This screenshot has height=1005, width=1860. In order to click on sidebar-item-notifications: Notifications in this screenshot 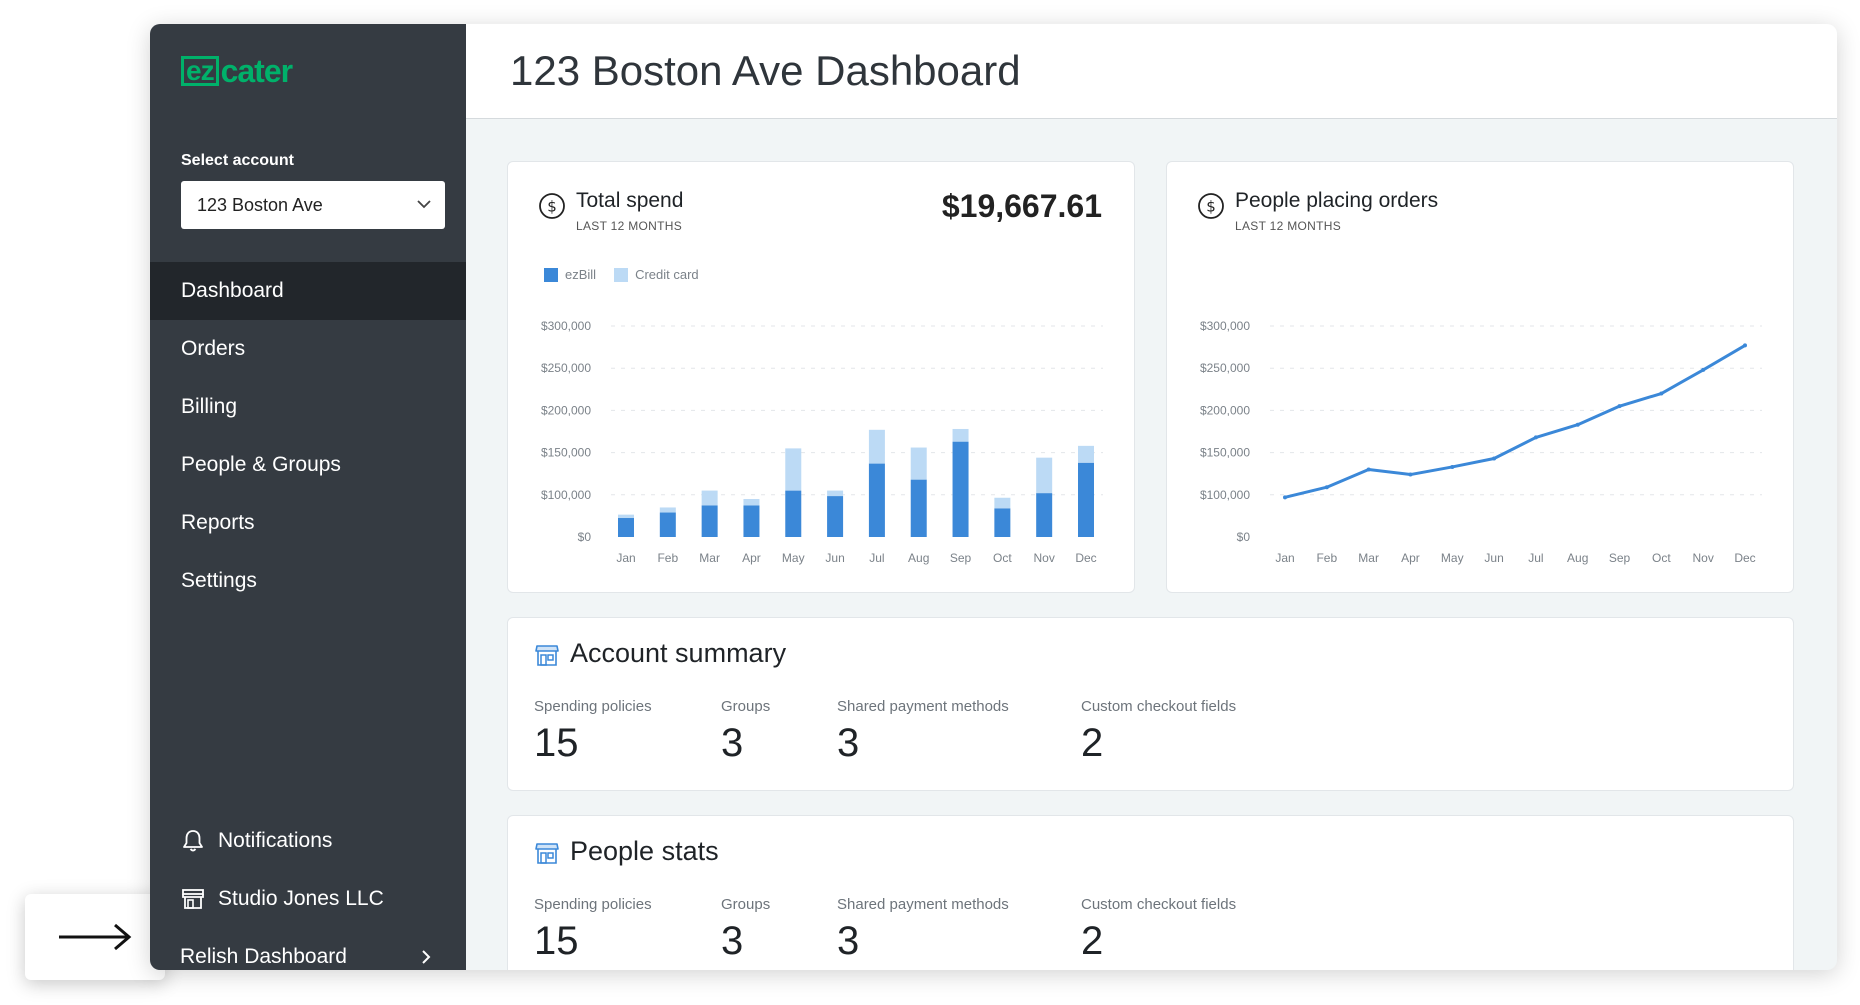, I will do `click(308, 841)`.